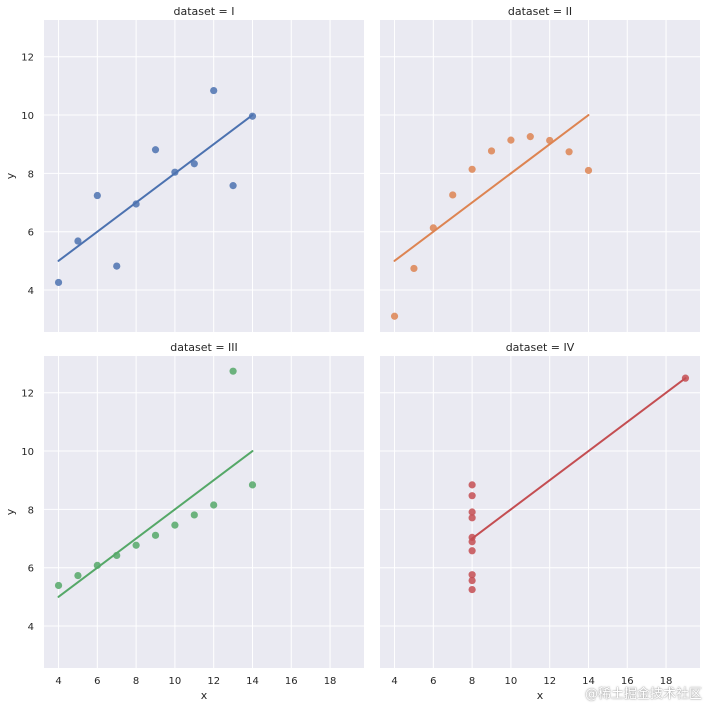 The height and width of the screenshot is (708, 708). I want to click on panel-title: dataset = II, so click(540, 11).